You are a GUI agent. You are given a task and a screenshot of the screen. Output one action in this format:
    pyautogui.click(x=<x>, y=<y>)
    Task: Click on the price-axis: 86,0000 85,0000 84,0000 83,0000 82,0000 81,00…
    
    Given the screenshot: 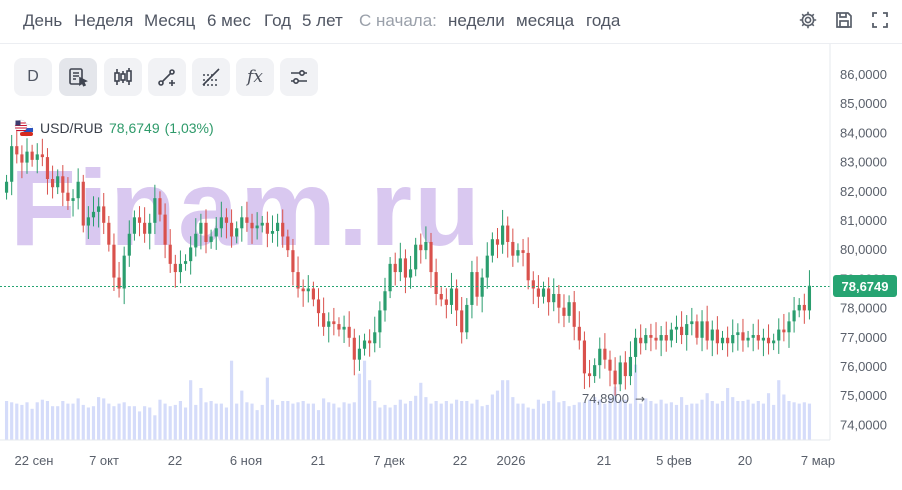 What is the action you would take?
    pyautogui.click(x=858, y=242)
    